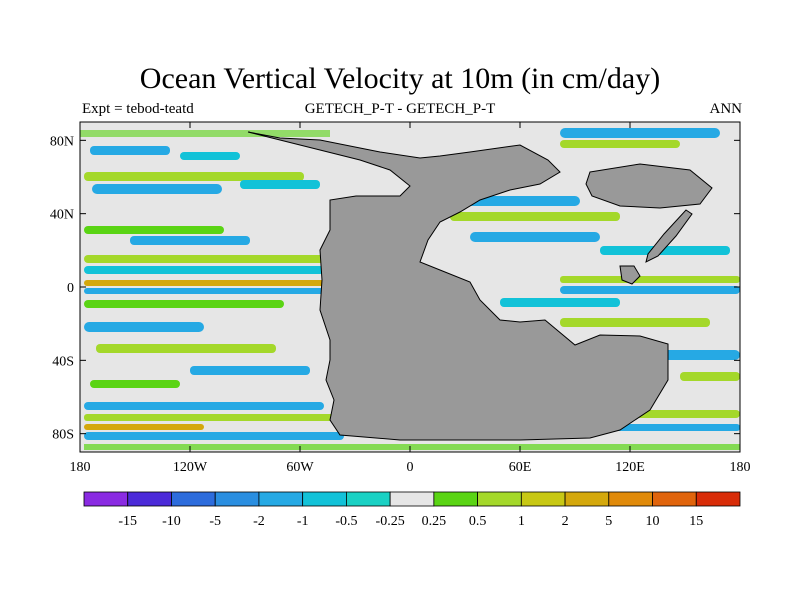 The image size is (800, 600). Describe the element at coordinates (696, 521) in the screenshot. I see `colorbar-label: 15` at that location.